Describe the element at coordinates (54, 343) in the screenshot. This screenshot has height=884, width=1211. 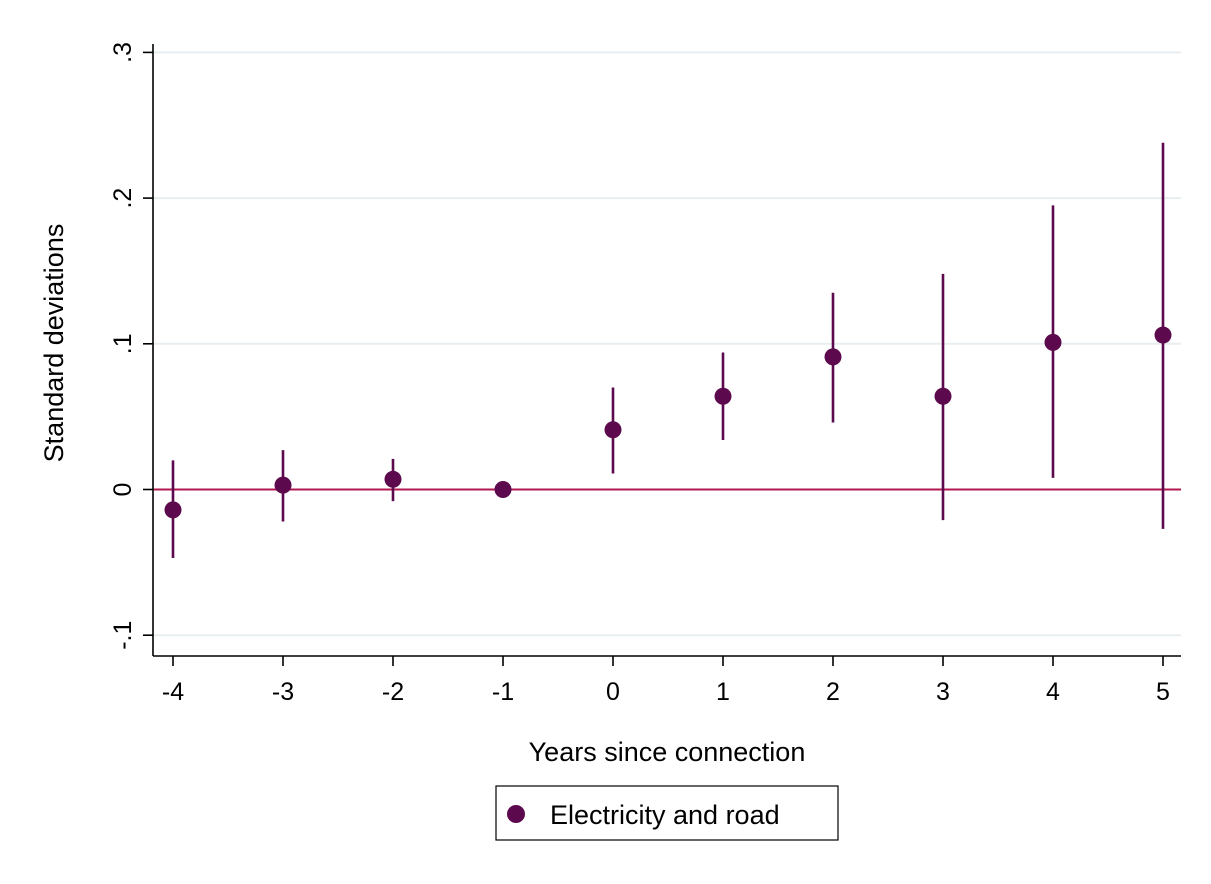
I see `y-axis-title: Standard deviations` at that location.